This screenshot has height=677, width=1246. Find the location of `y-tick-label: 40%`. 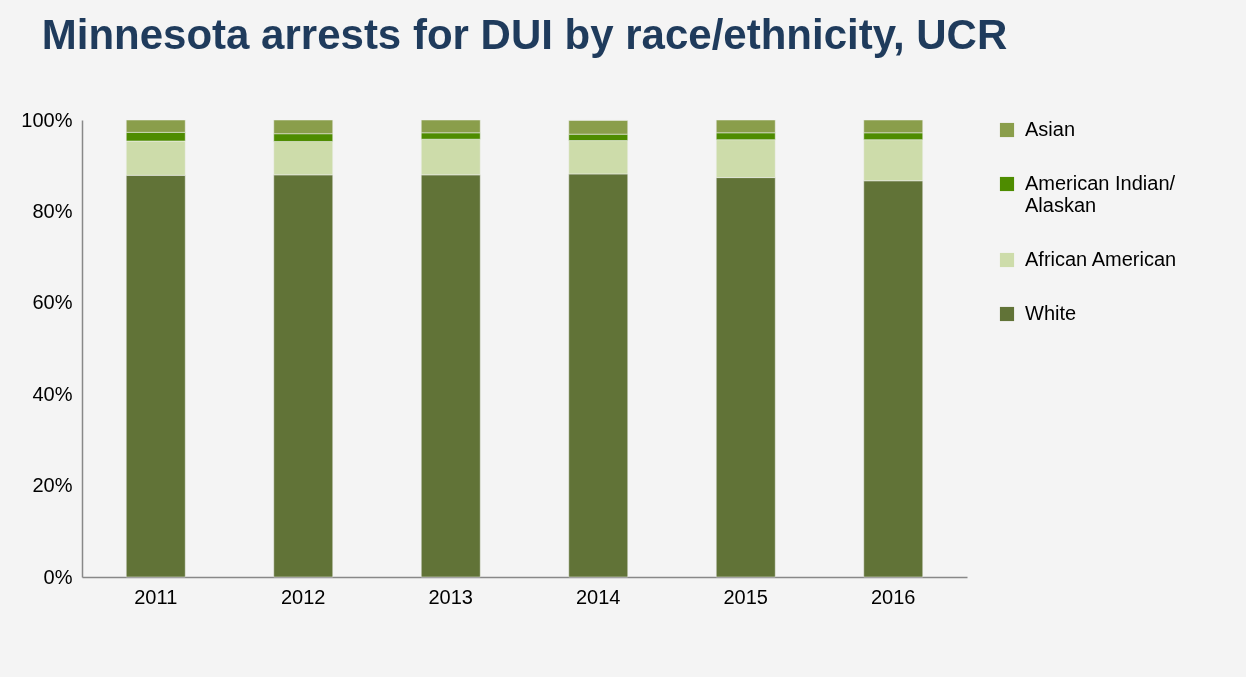

y-tick-label: 40% is located at coordinates (52, 393).